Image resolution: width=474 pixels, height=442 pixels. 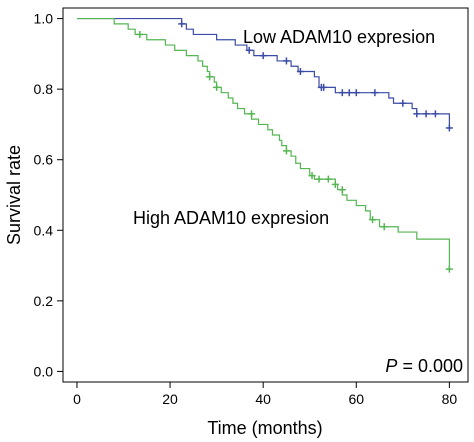 I want to click on y-tick-label: 0.2, so click(x=44, y=301).